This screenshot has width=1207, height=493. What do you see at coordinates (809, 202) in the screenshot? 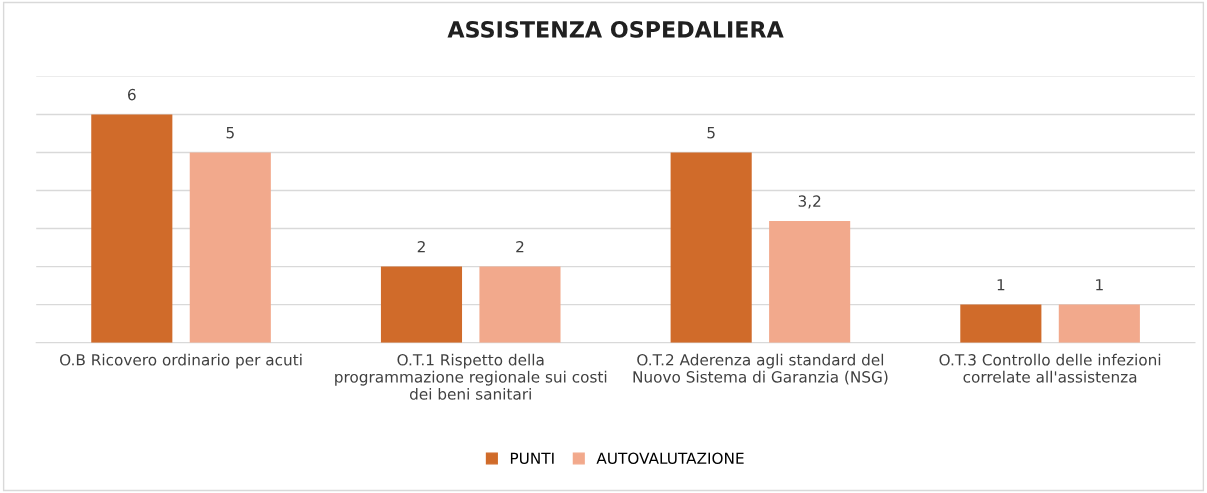
I see `data-label: 3,2` at bounding box center [809, 202].